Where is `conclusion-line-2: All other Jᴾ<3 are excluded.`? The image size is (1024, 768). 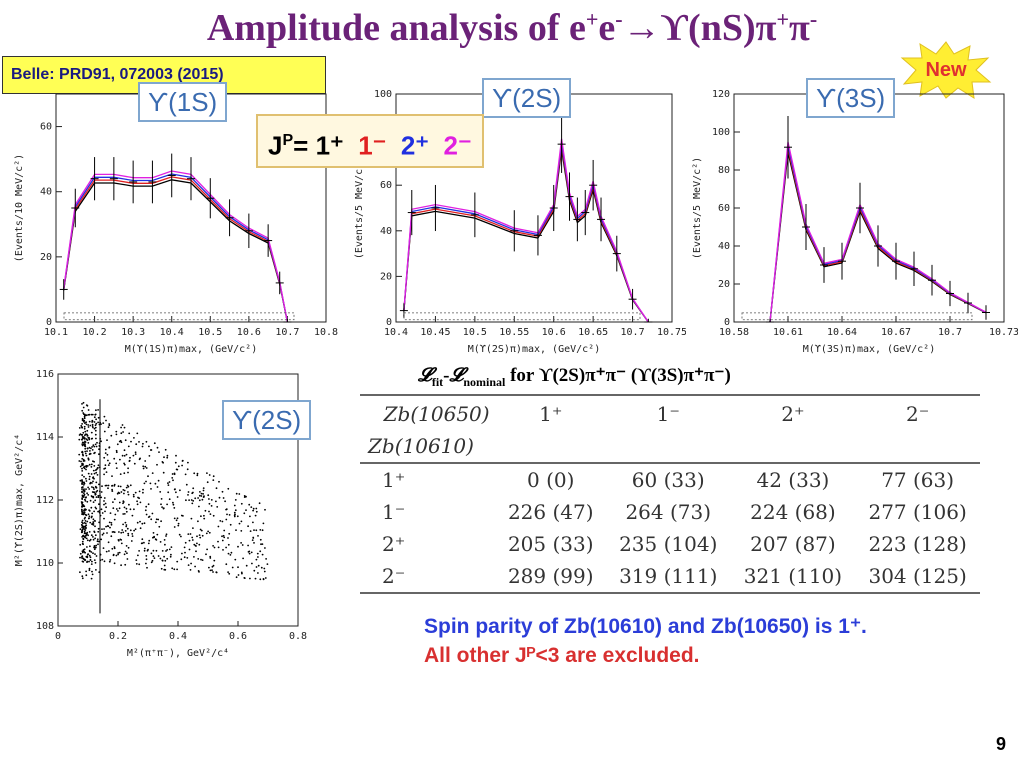 conclusion-line-2: All other Jᴾ<3 are excluded. is located at coordinates (562, 655).